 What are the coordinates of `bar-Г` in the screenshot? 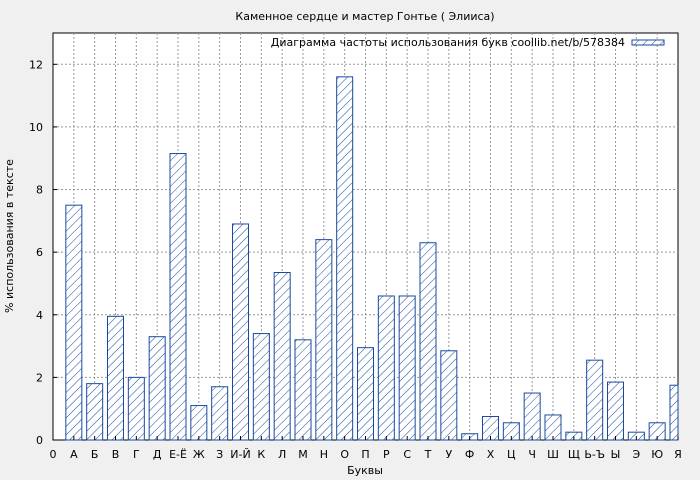 It's located at (136, 408).